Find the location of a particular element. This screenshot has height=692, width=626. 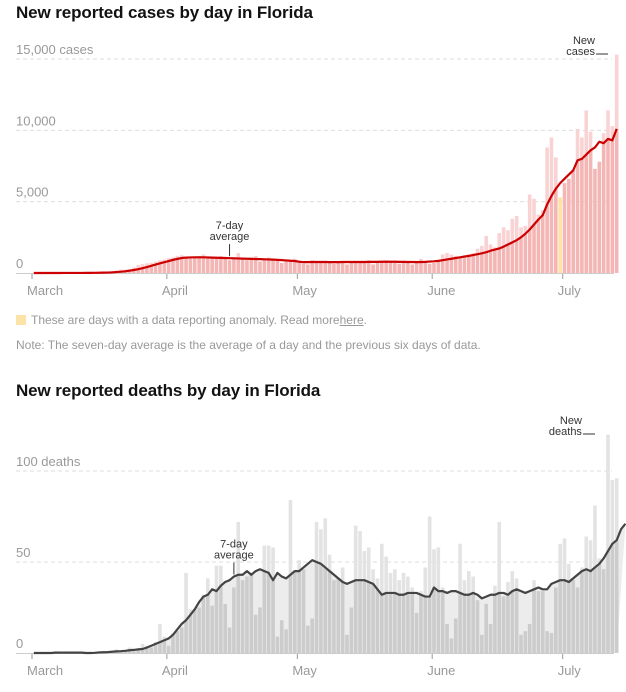

read-more-link: here is located at coordinates (351, 320).